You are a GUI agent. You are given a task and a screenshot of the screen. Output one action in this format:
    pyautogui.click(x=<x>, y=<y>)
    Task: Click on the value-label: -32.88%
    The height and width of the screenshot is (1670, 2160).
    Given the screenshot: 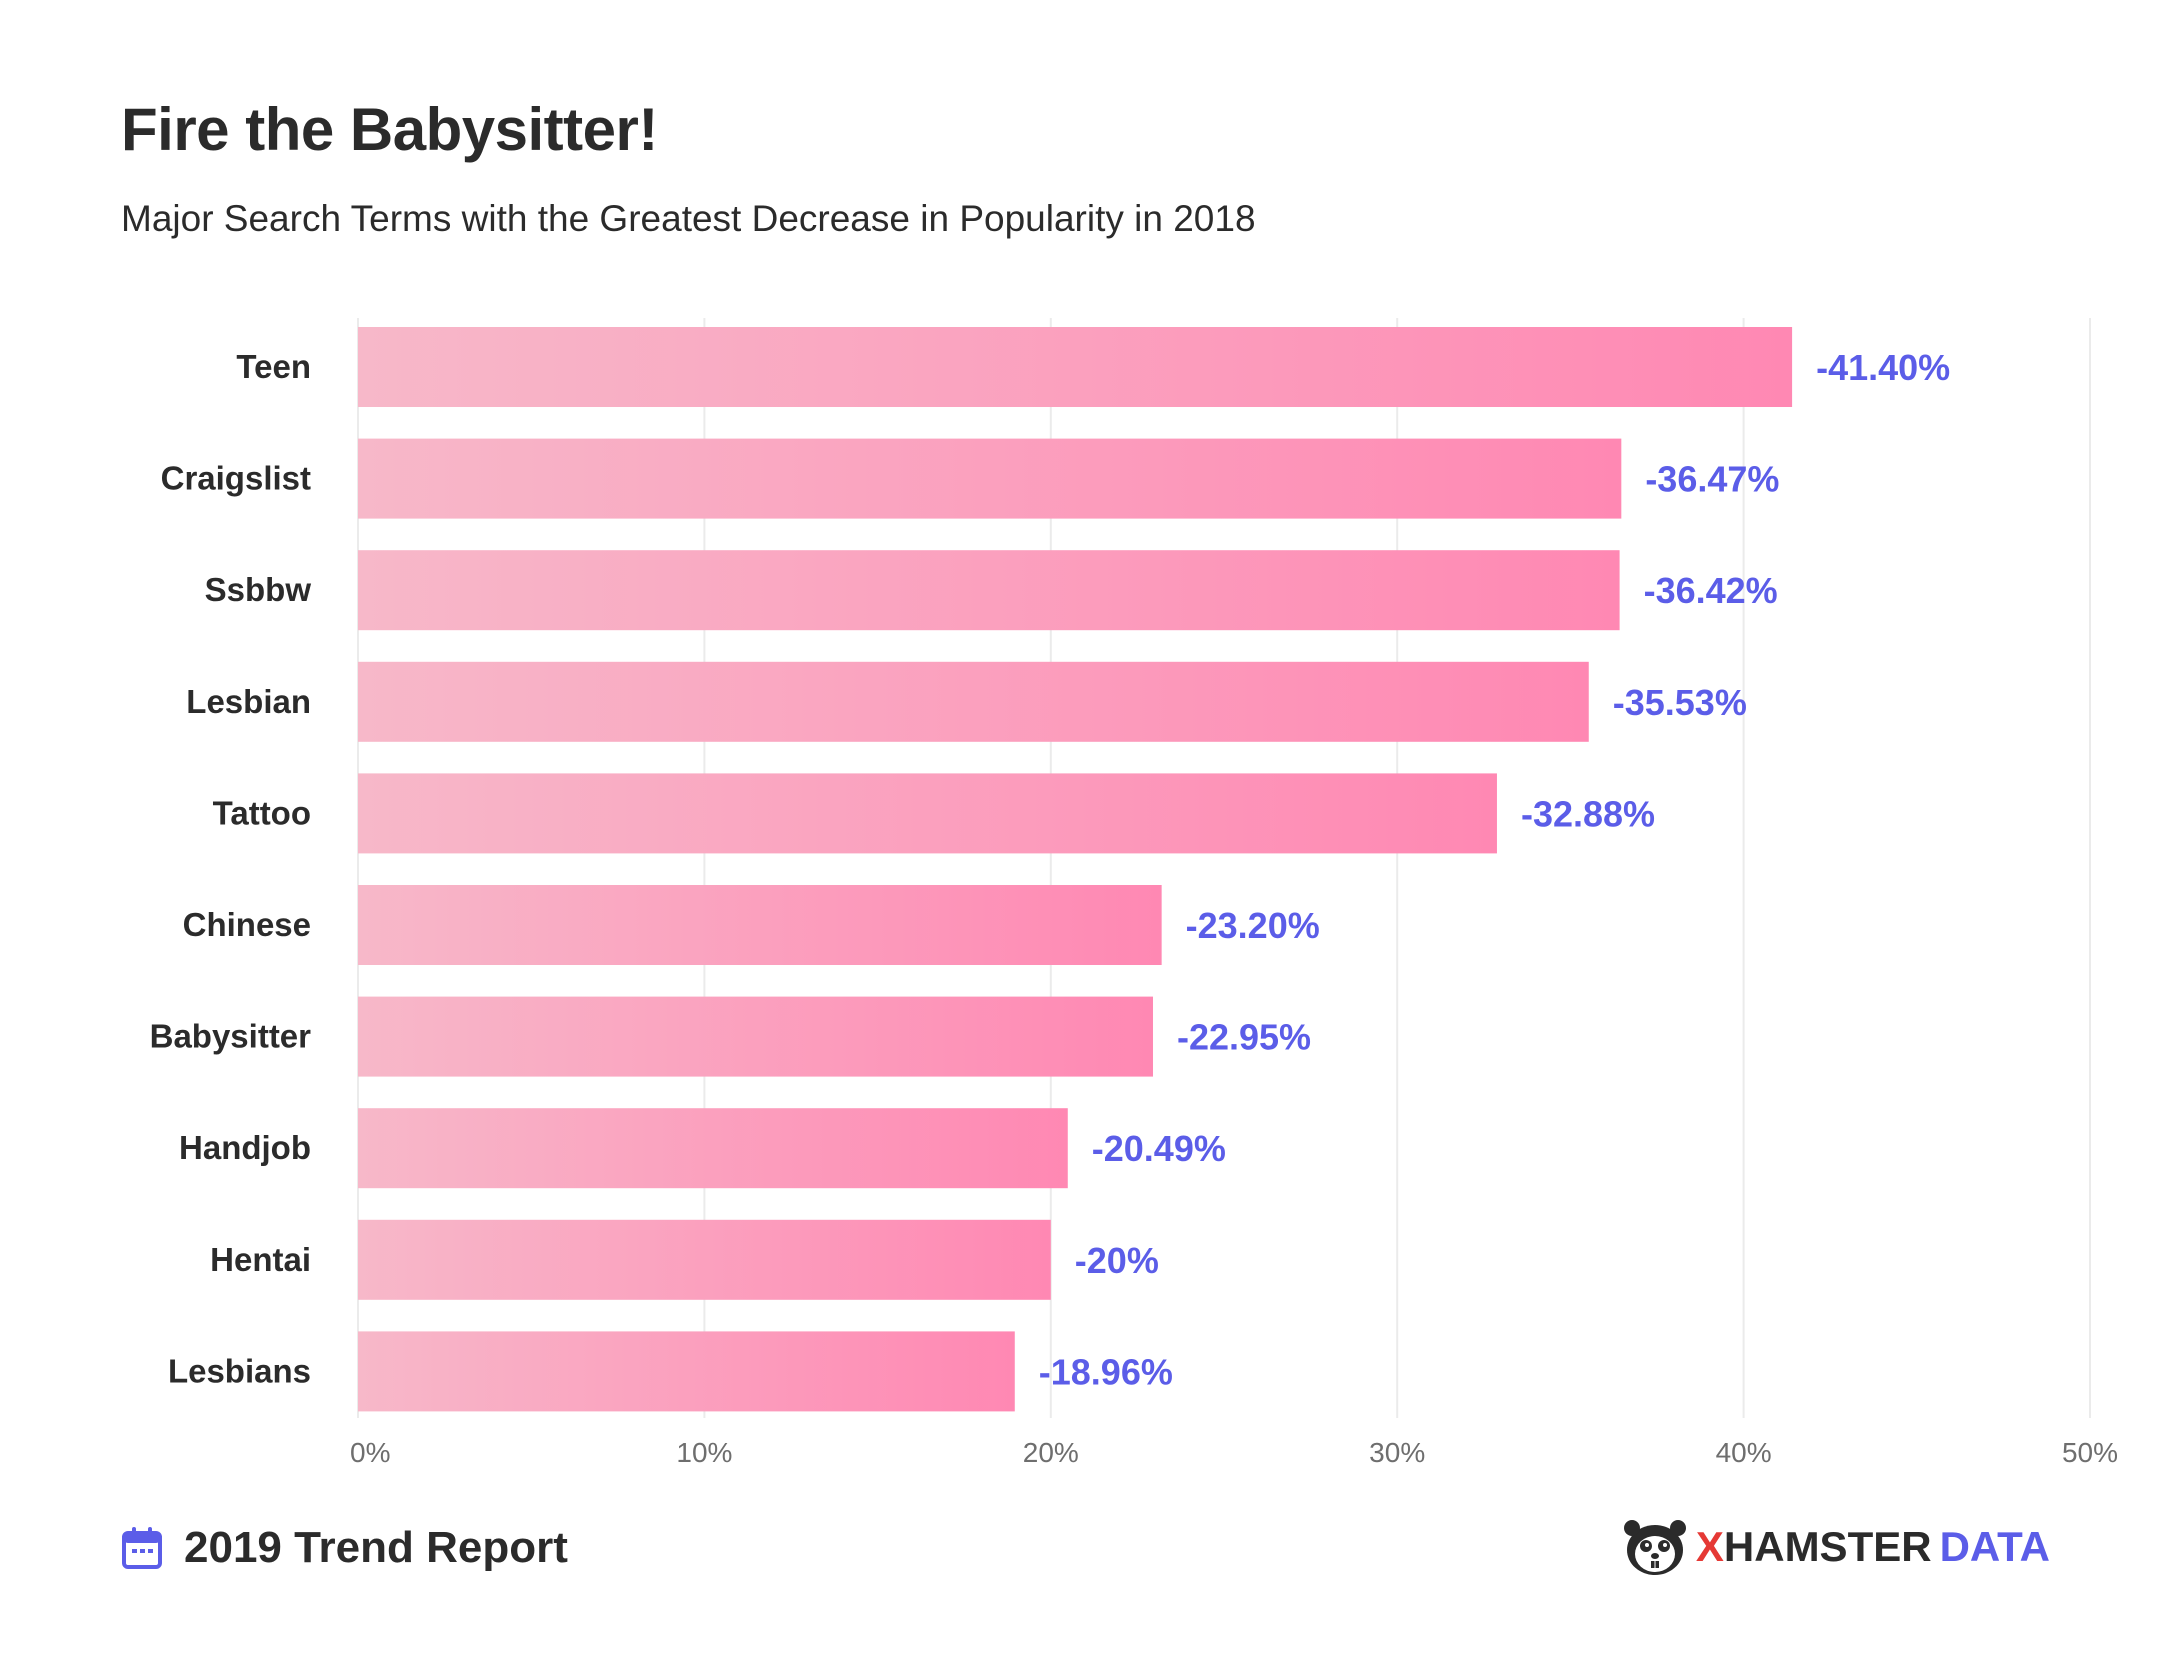 What is the action you would take?
    pyautogui.click(x=1588, y=813)
    